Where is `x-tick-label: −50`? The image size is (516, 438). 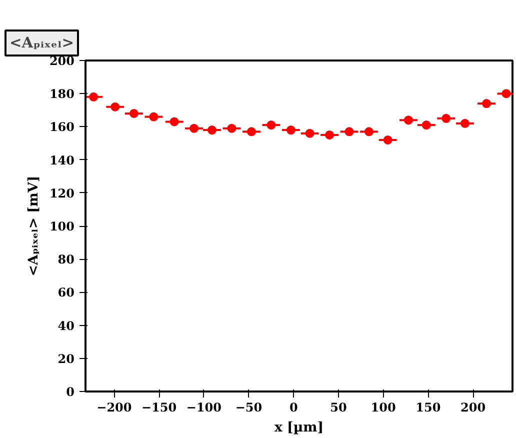
x-tick-label: −50 is located at coordinates (248, 407).